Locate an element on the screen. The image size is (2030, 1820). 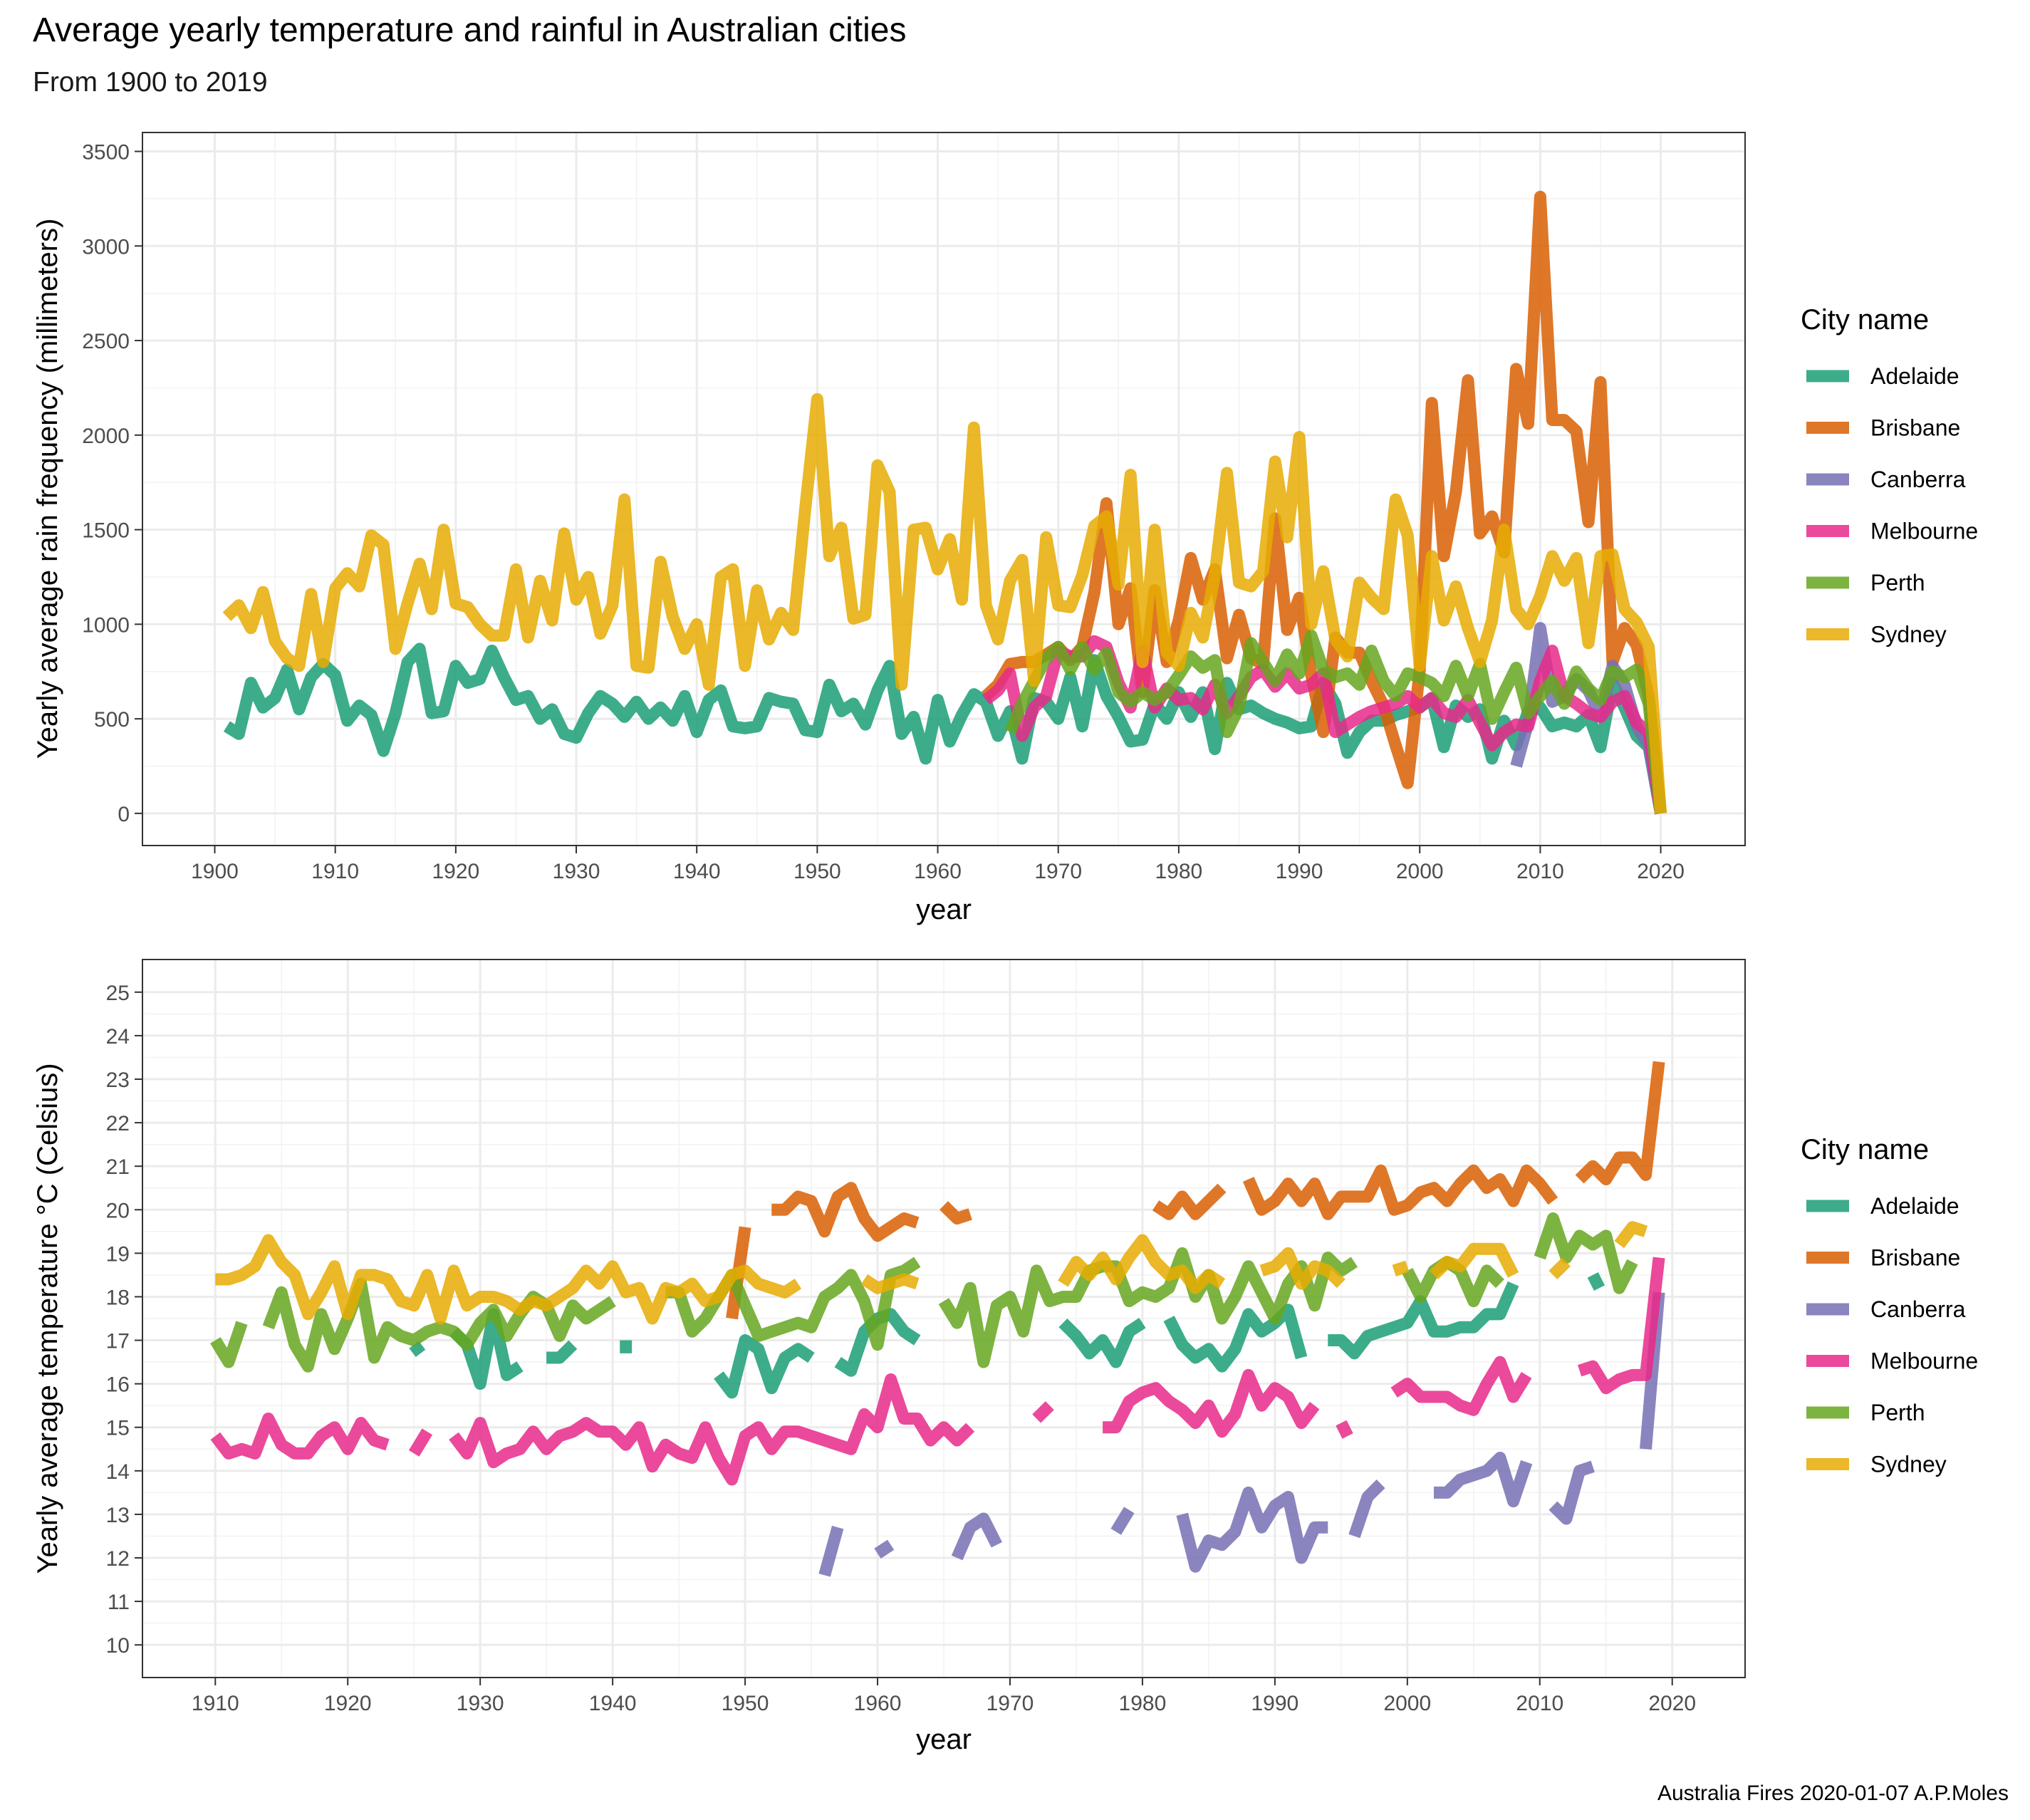
legend-label: Perth is located at coordinates (1897, 583).